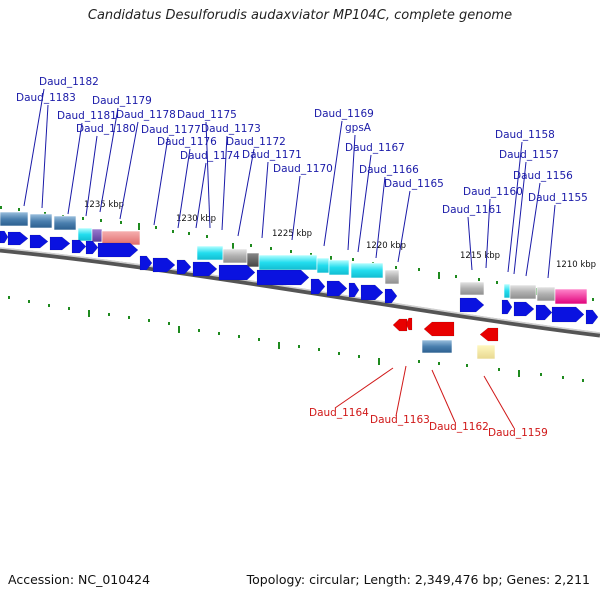 The width and height of the screenshot is (600, 600). I want to click on gene-label-daud-1164: Daud_1164, so click(339, 413).